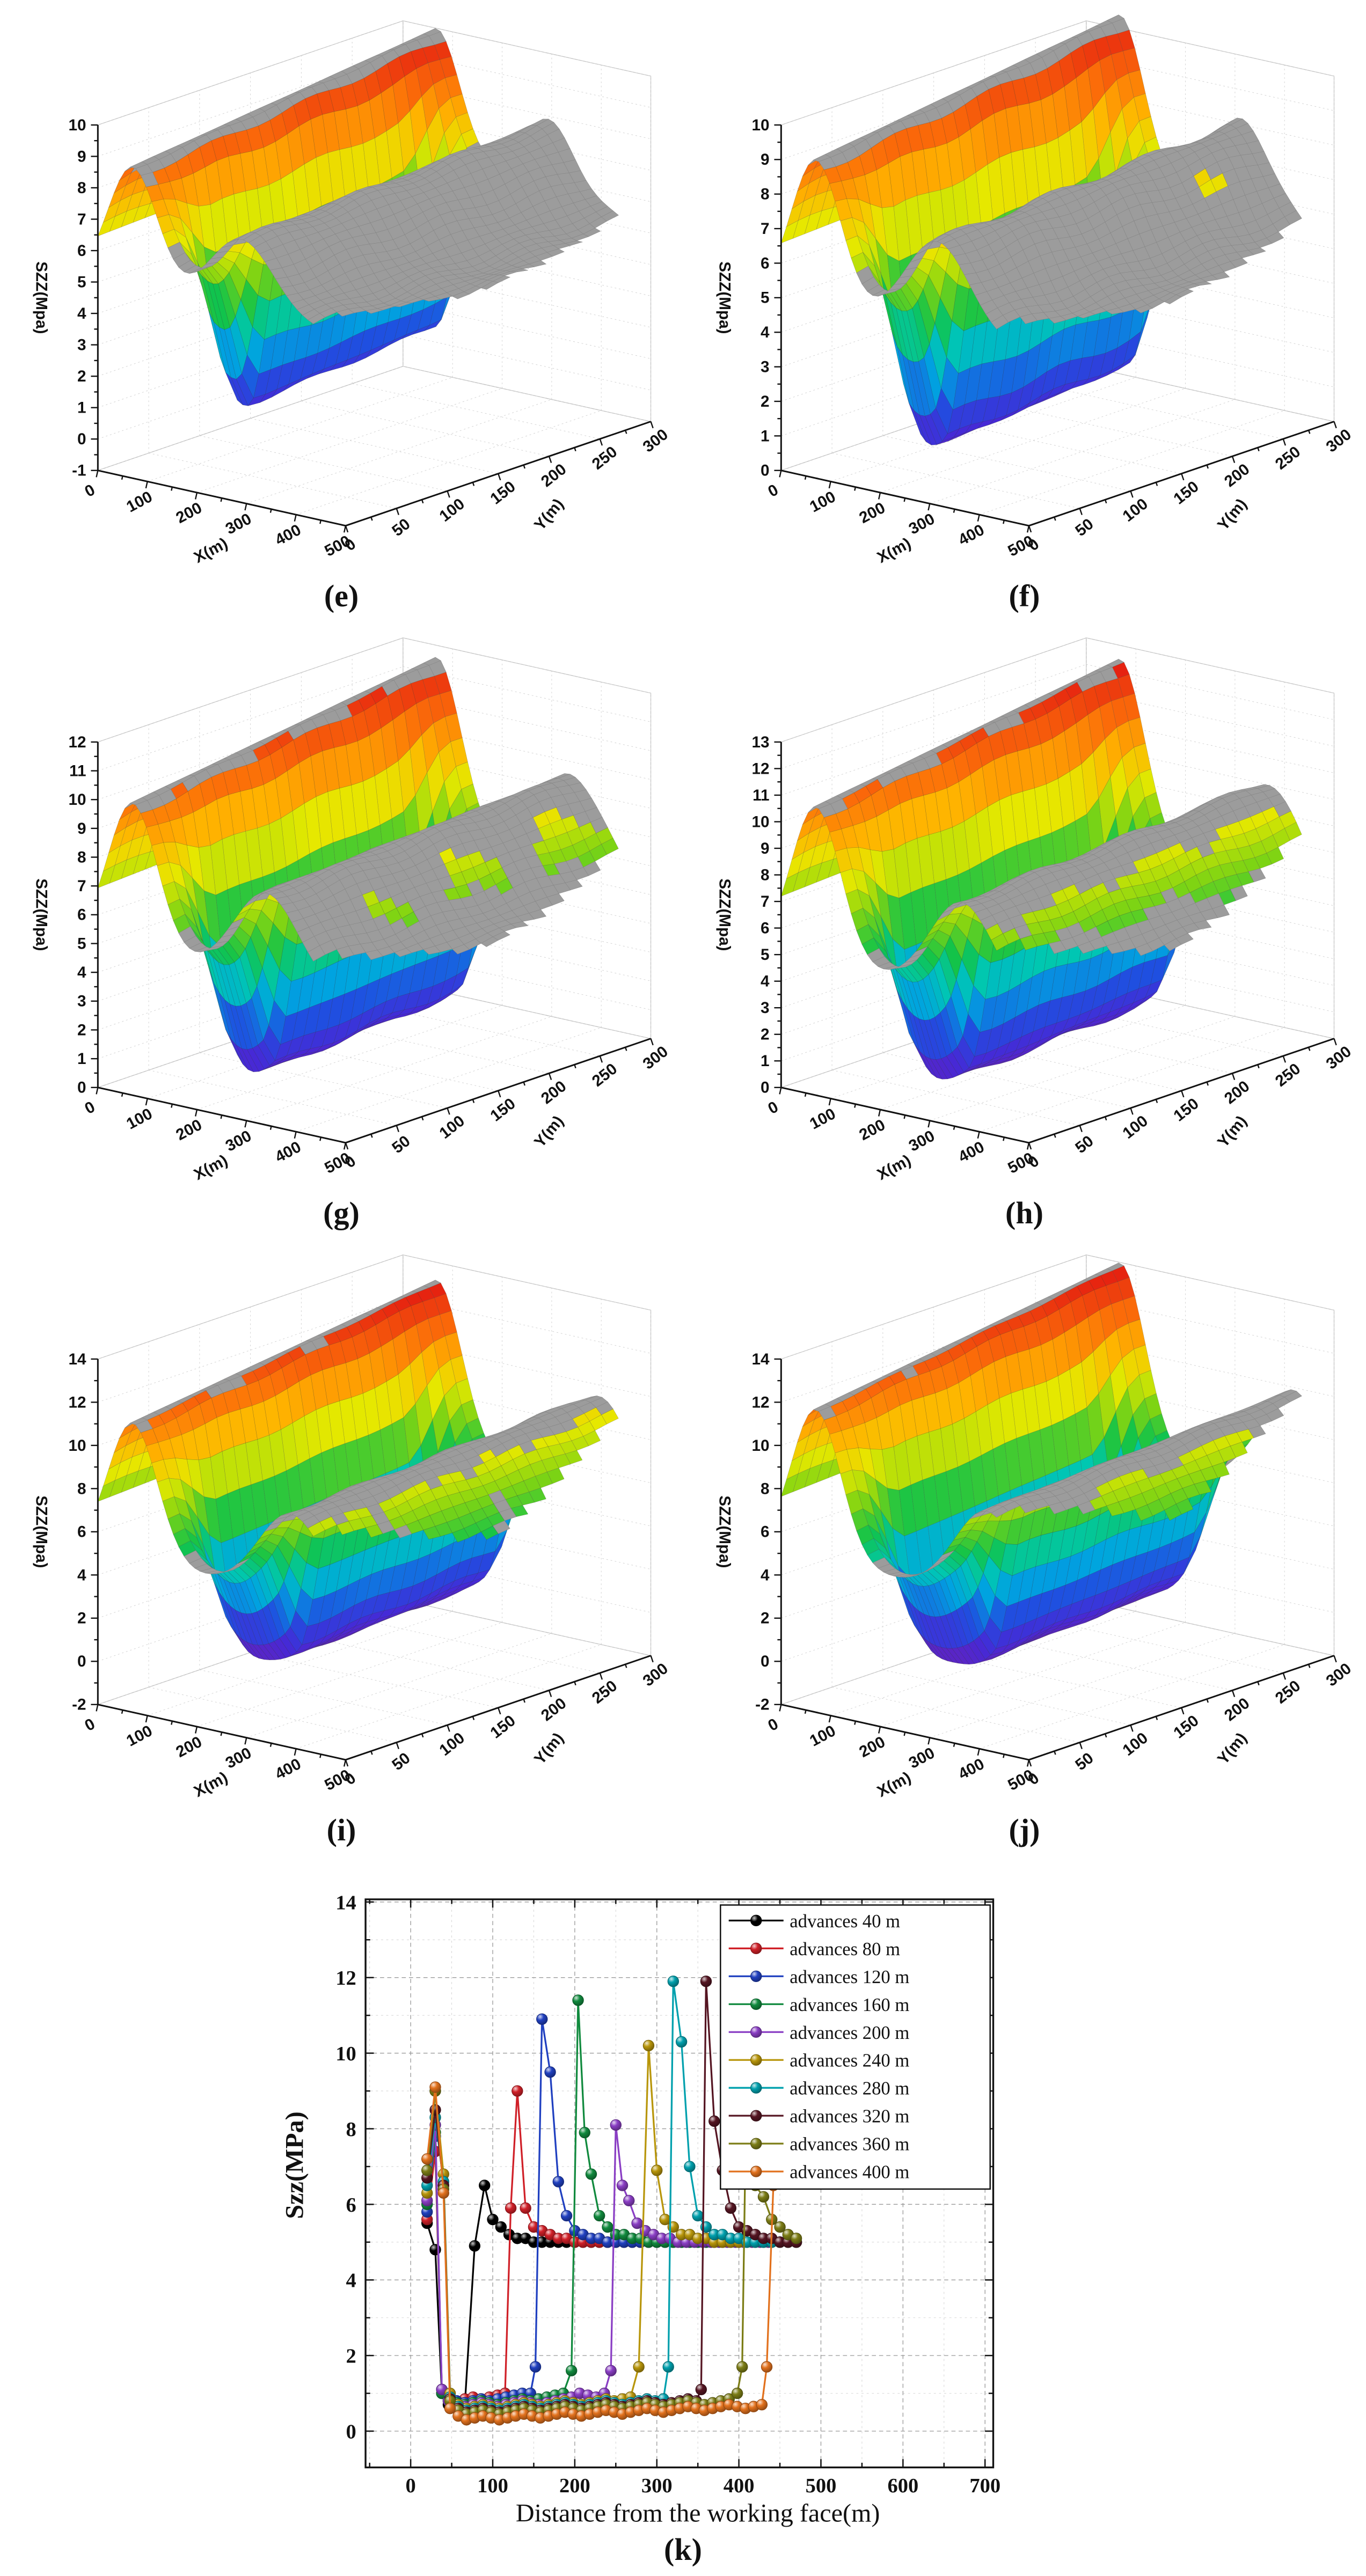 This screenshot has height=2576, width=1366. What do you see at coordinates (341, 1830) in the screenshot?
I see `panel-label-i: (i)` at bounding box center [341, 1830].